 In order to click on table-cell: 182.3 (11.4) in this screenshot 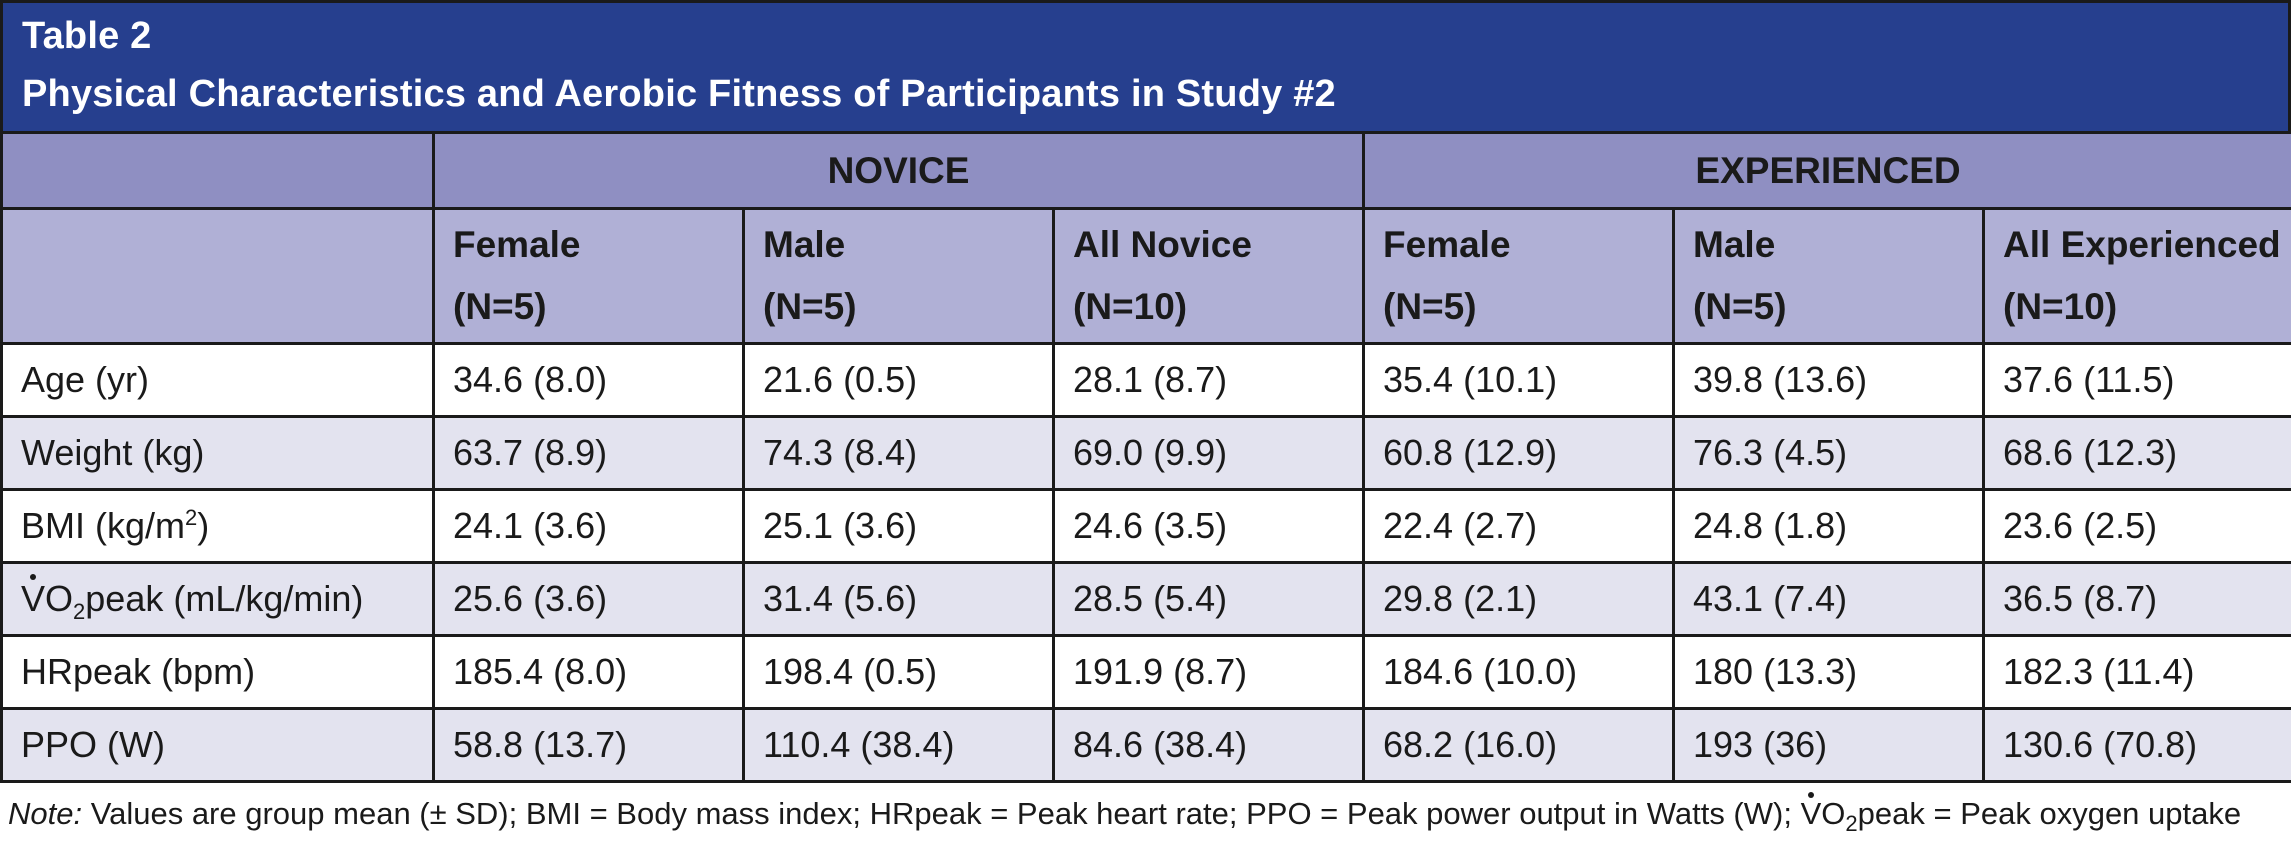, I will do `click(2136, 672)`.